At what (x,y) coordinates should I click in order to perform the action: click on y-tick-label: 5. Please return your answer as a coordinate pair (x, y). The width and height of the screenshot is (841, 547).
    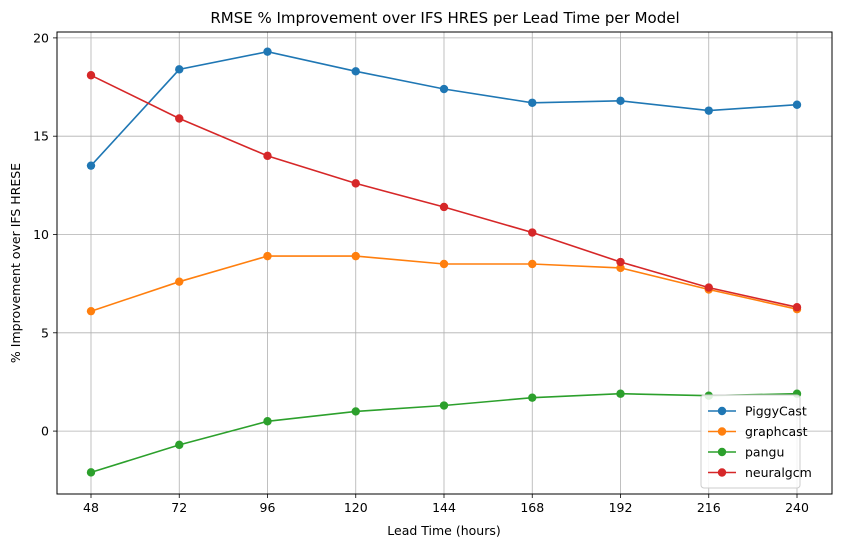
    Looking at the image, I should click on (45, 332).